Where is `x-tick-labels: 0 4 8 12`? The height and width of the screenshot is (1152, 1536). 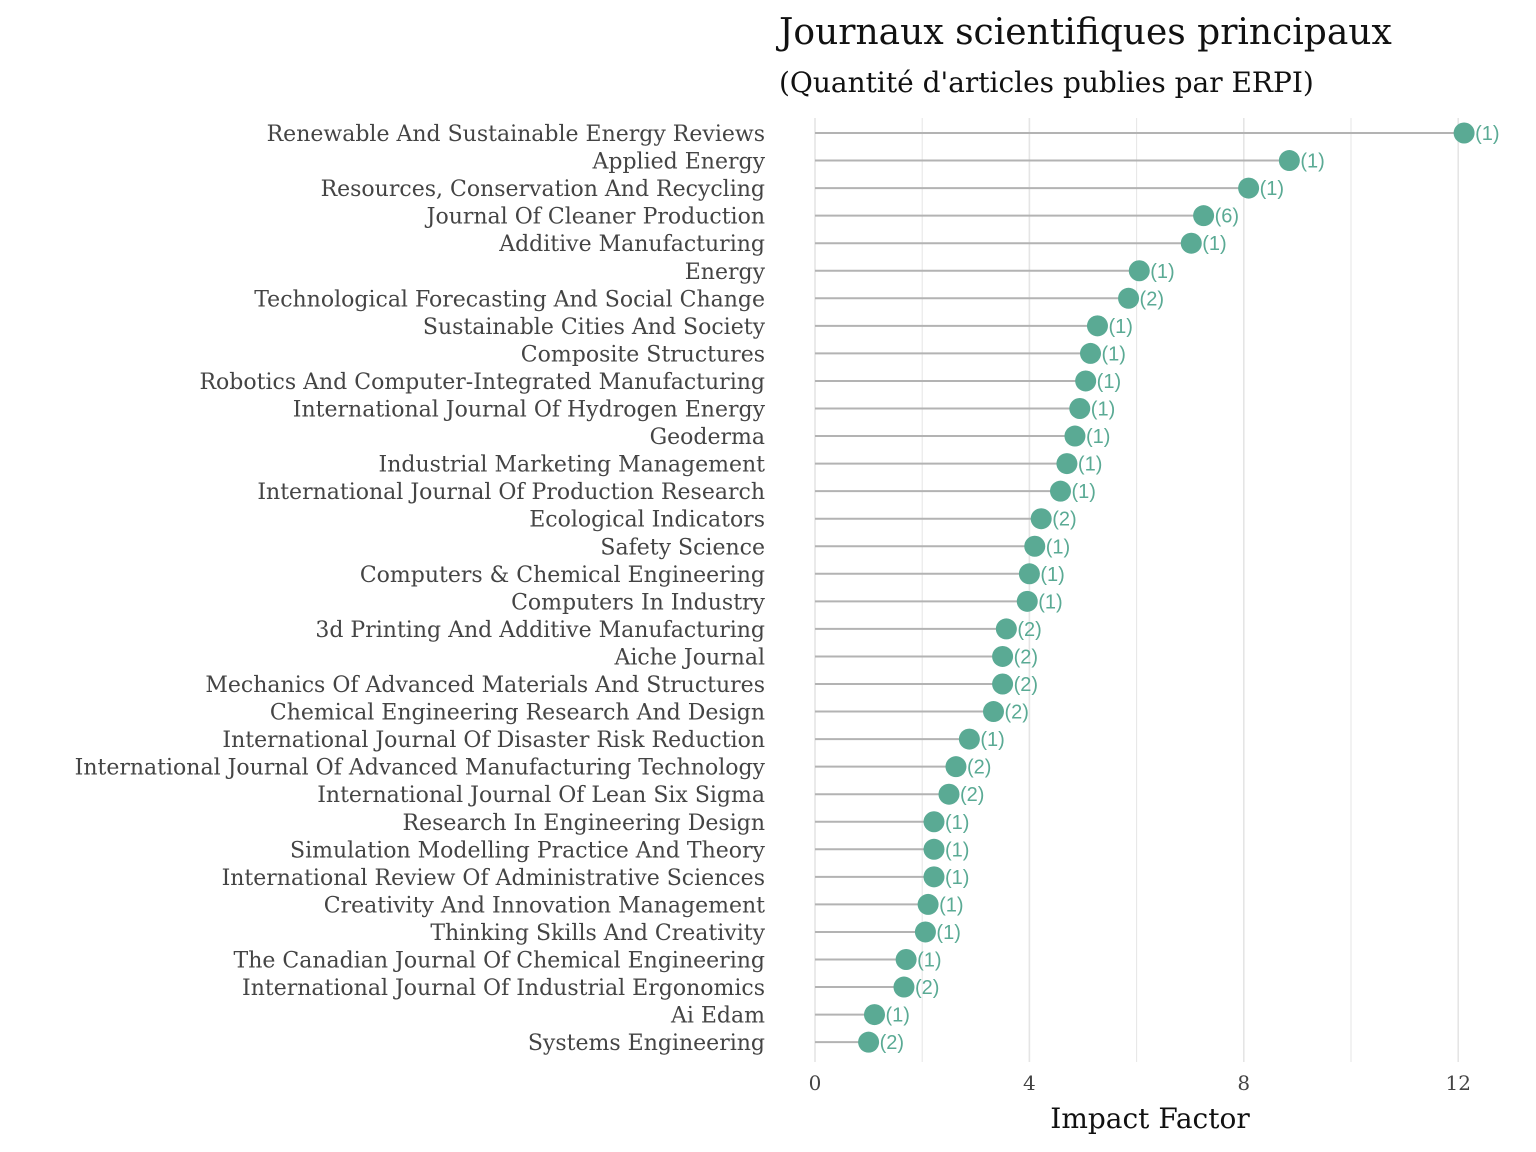
x-tick-labels: 0 4 8 12 is located at coordinates (1140, 1083).